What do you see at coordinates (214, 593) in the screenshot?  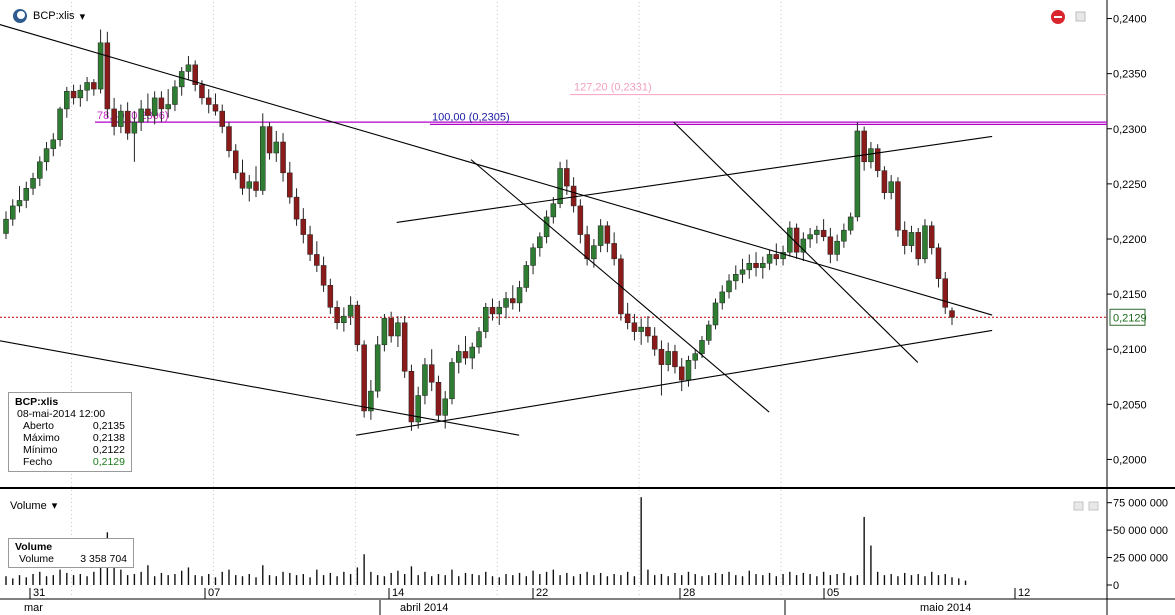 I see `day-label: 07` at bounding box center [214, 593].